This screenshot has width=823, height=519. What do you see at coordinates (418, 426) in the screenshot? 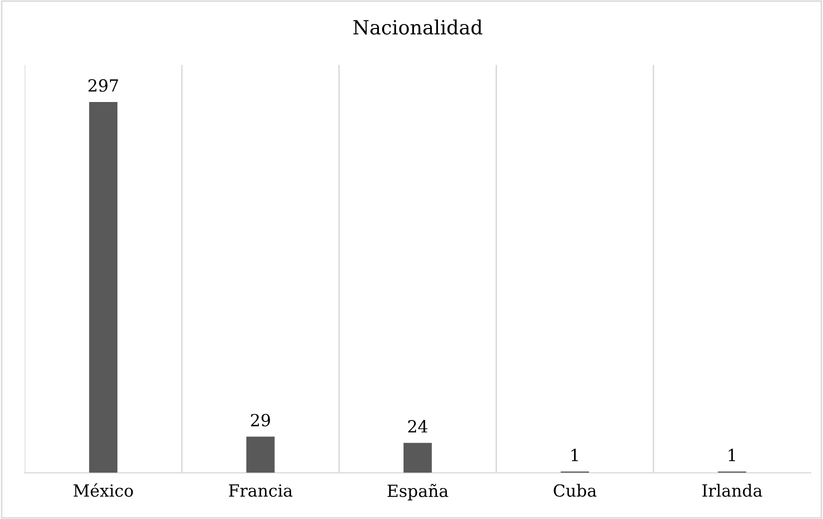
I see `data-label: 24` at bounding box center [418, 426].